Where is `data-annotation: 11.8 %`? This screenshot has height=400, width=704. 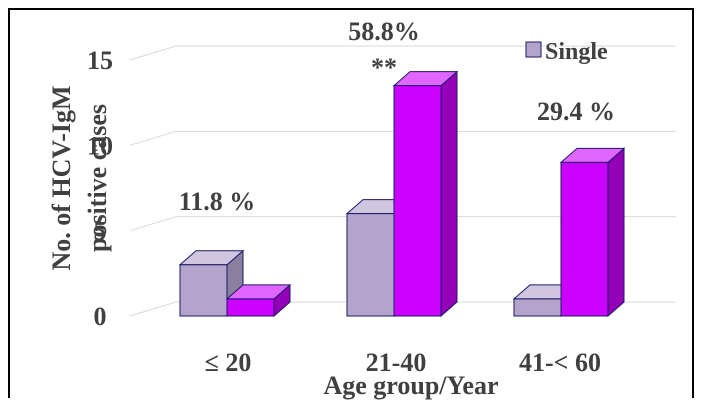
data-annotation: 11.8 % is located at coordinates (217, 201).